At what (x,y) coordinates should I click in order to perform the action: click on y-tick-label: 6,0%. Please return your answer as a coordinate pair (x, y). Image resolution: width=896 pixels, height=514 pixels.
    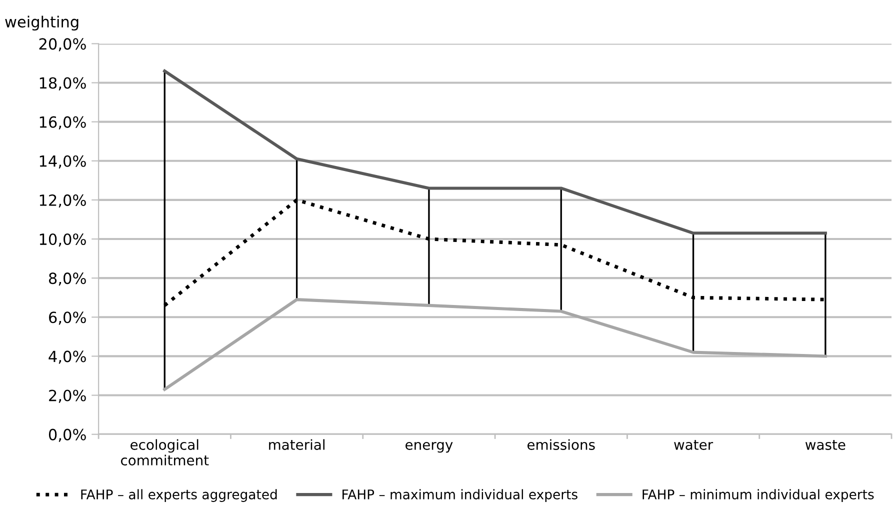
    Looking at the image, I should click on (67, 318).